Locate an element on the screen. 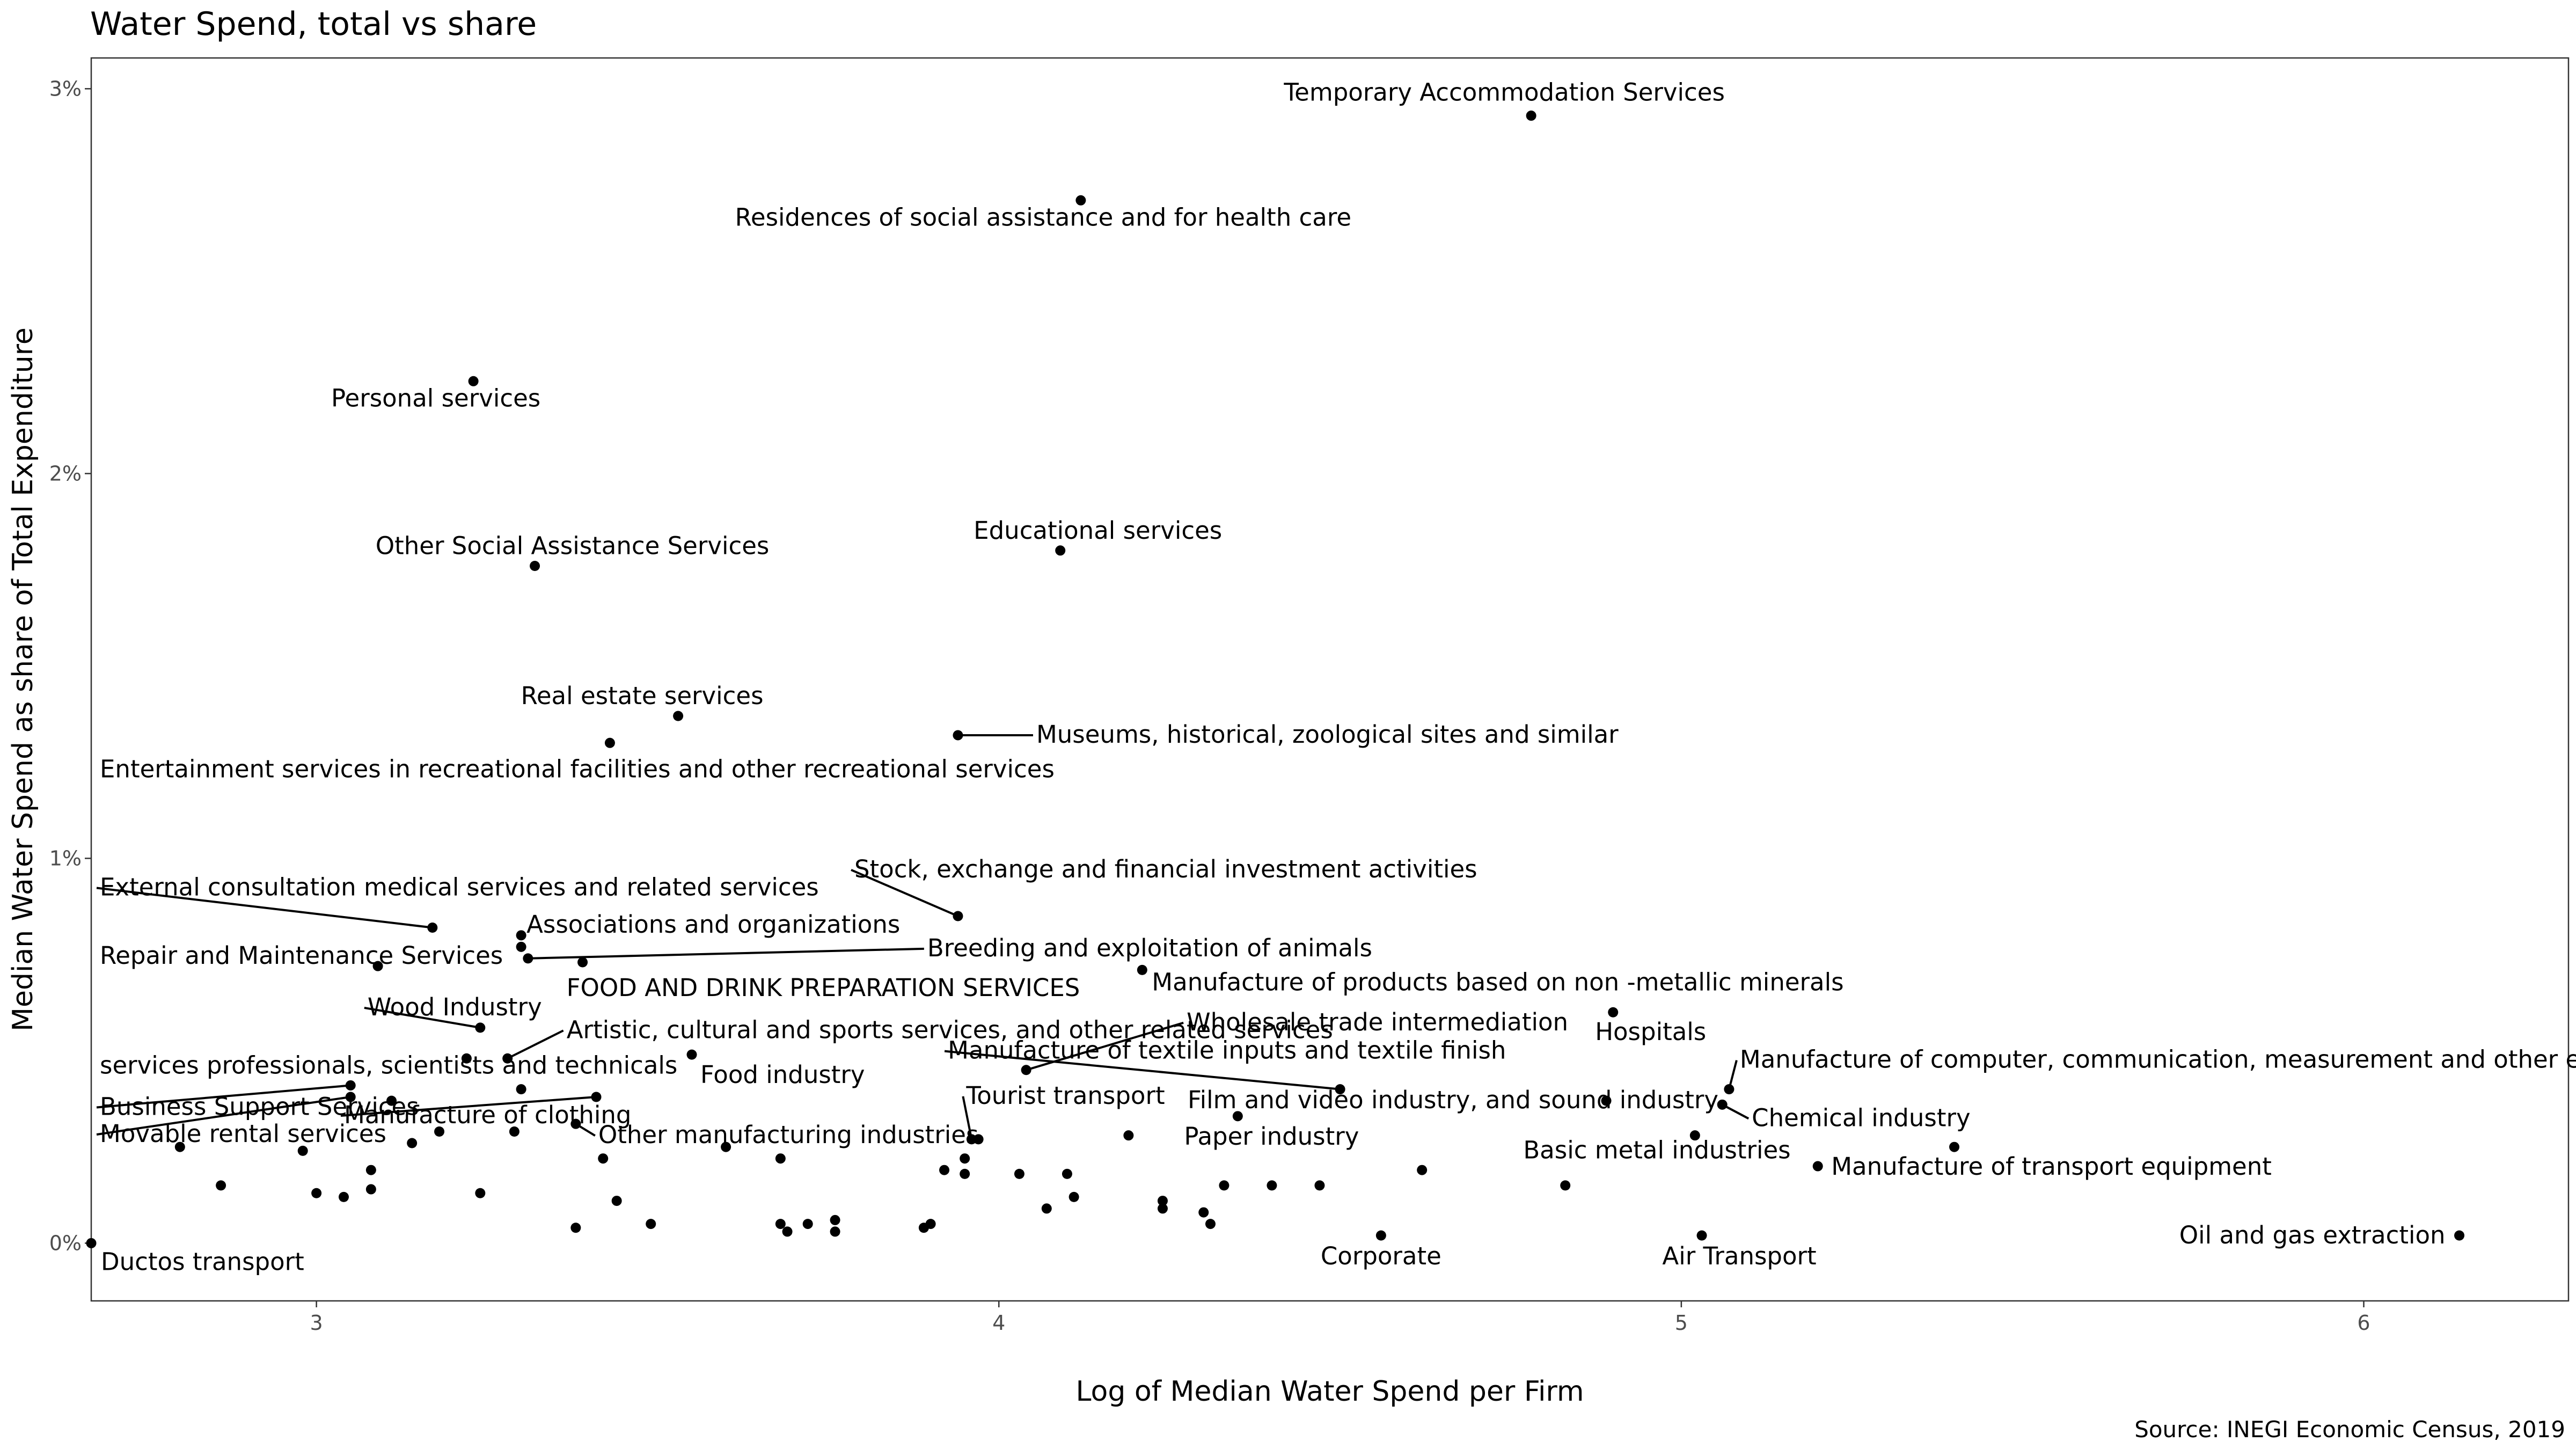  source-caption: Source: INEGI Economic Census, 2019 is located at coordinates (2349, 1429).